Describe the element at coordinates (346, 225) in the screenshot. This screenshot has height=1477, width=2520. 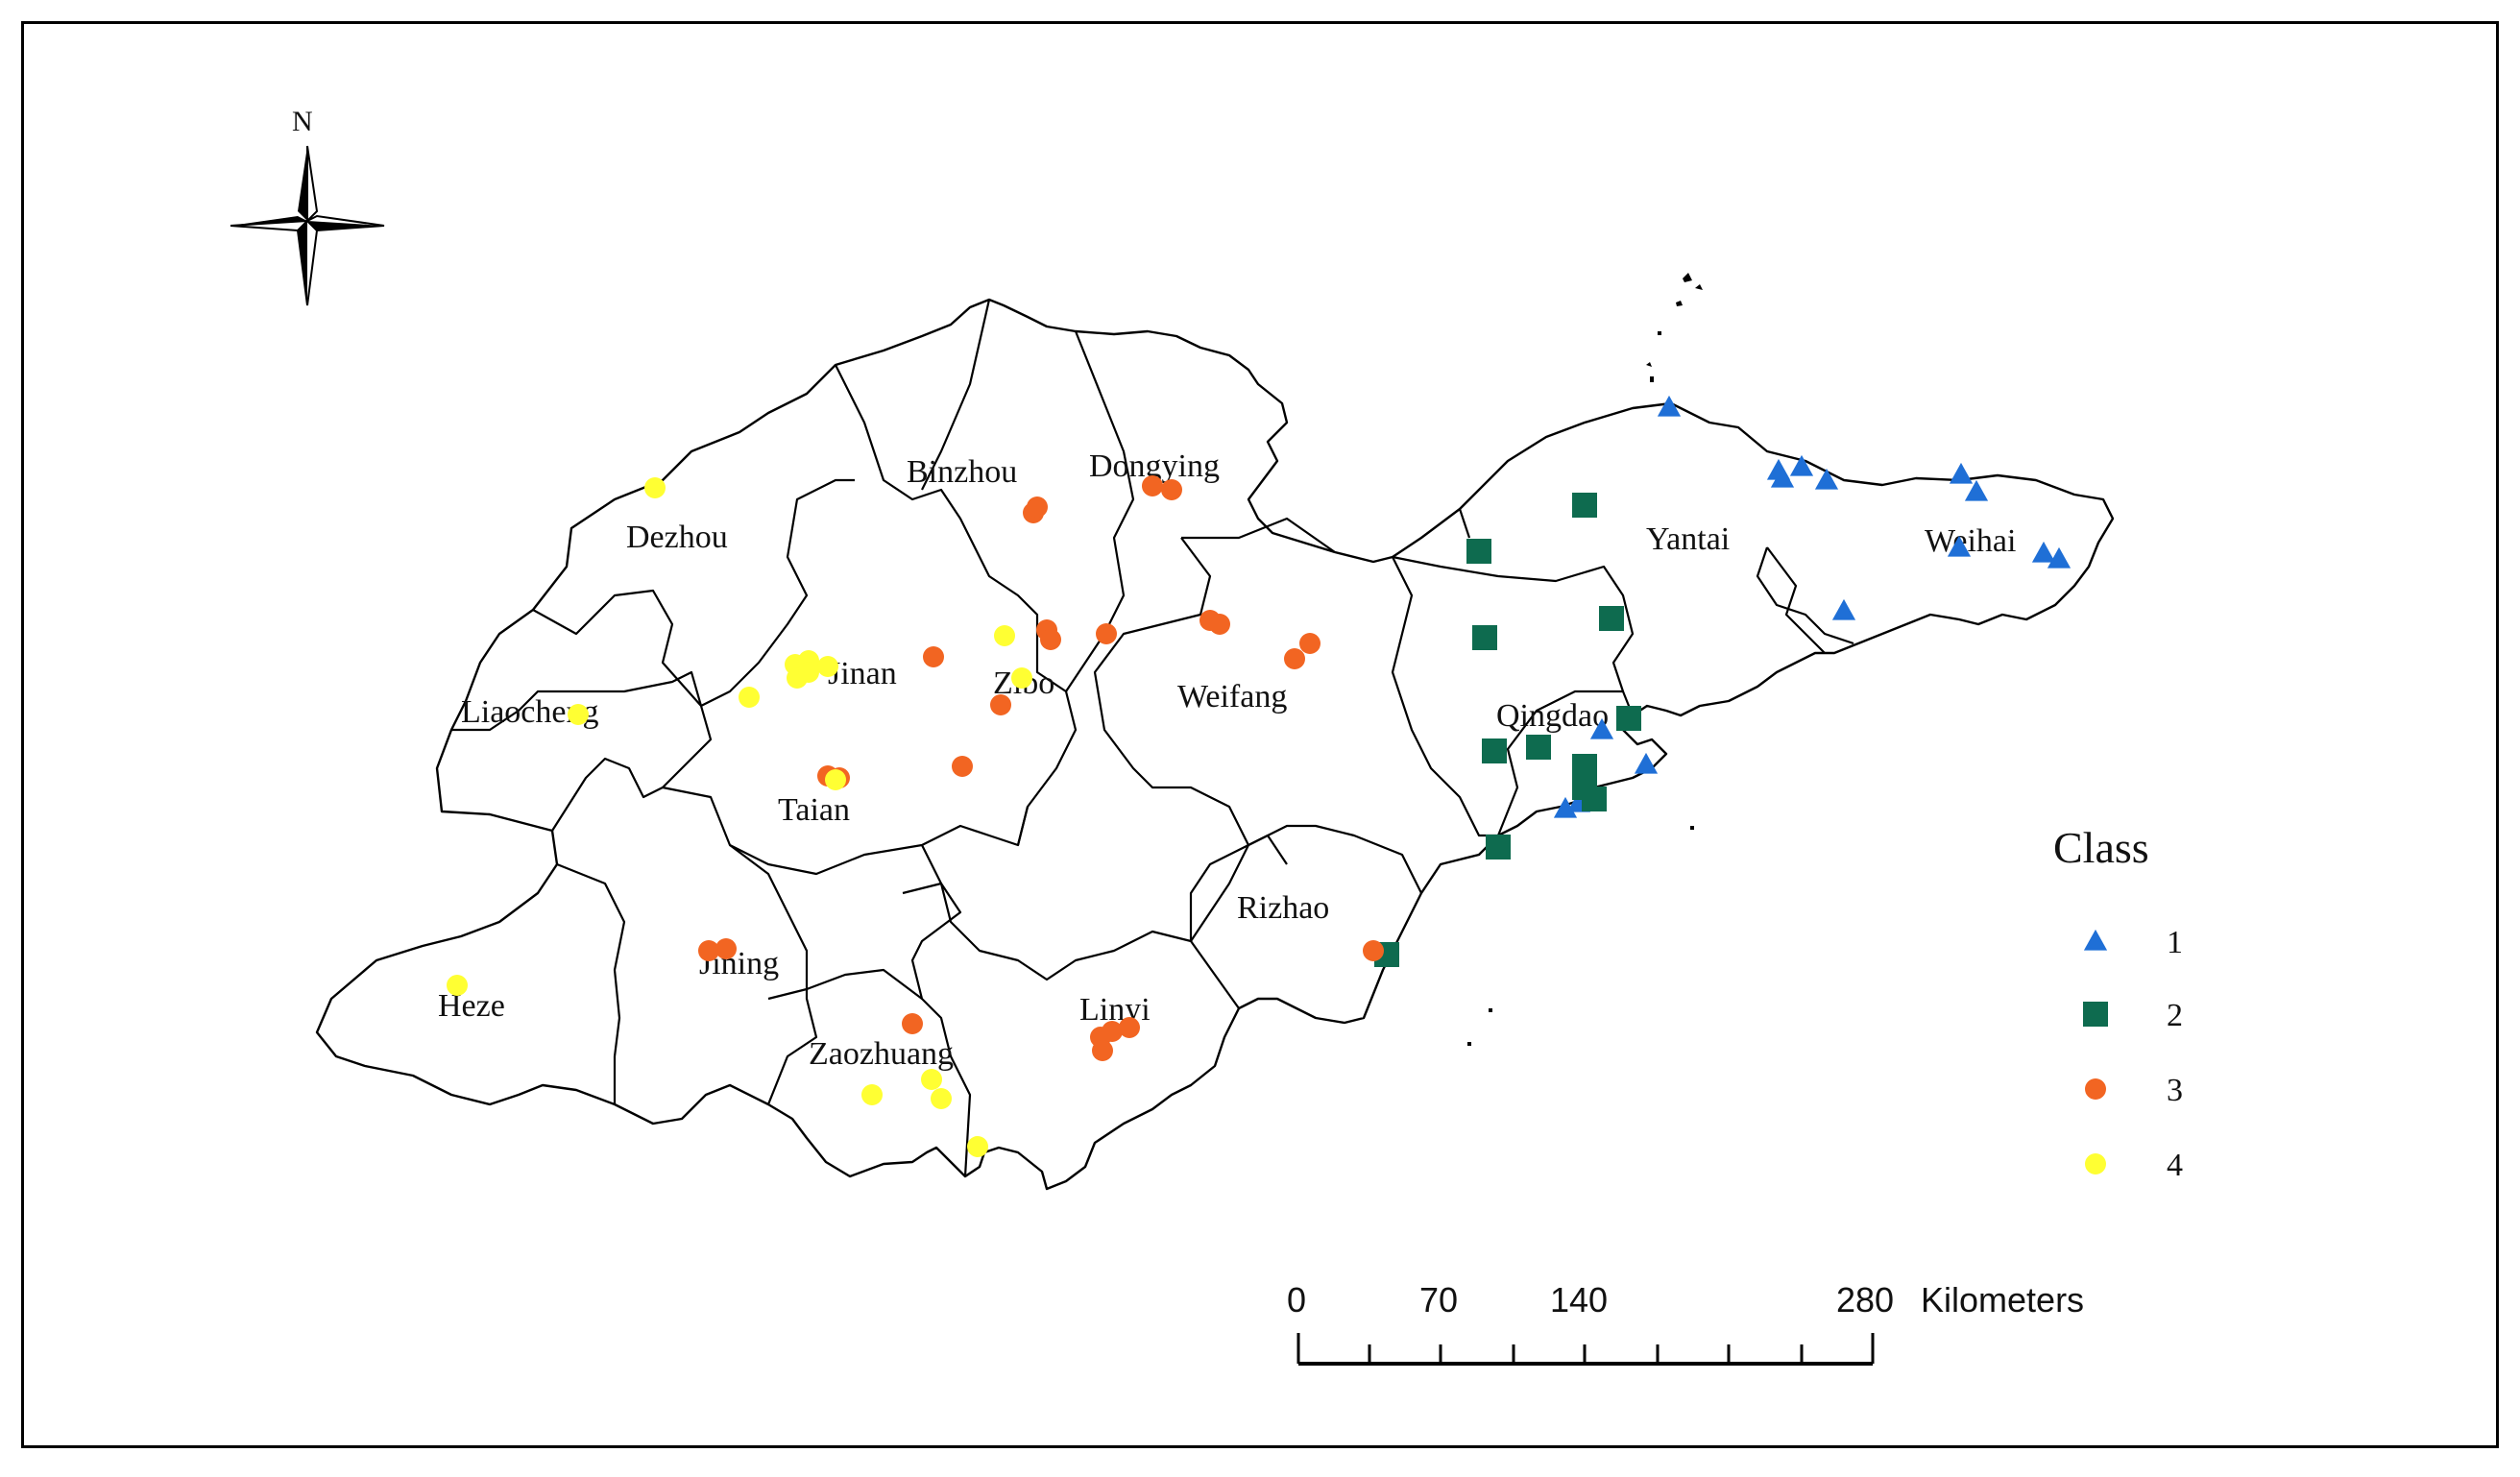
I see `north-arrow-east-bottom` at that location.